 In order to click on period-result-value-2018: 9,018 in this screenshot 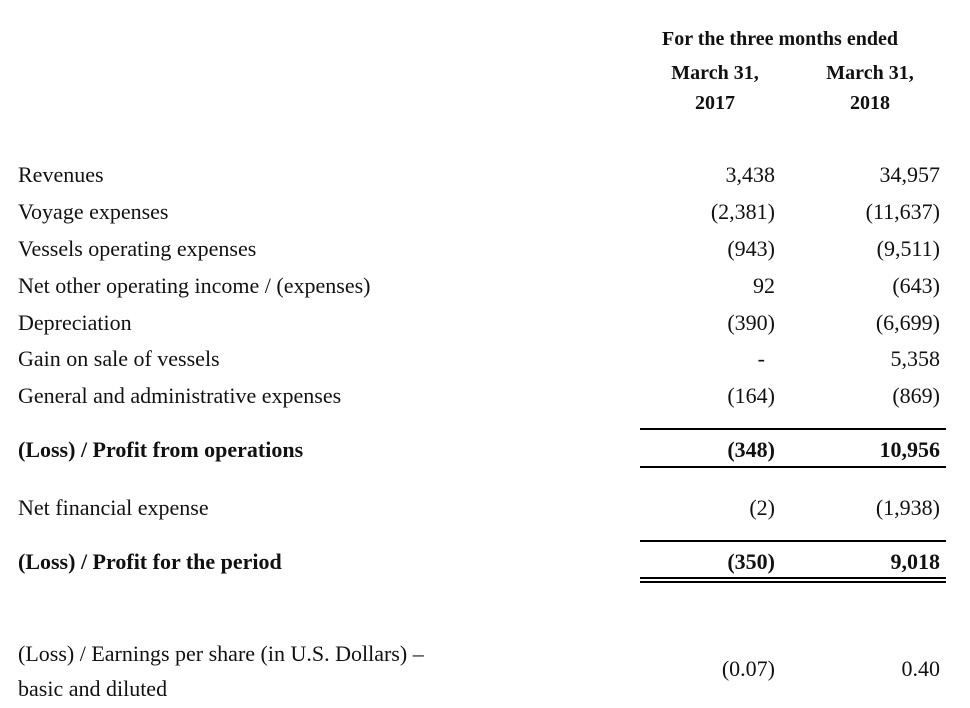, I will do `click(915, 561)`.